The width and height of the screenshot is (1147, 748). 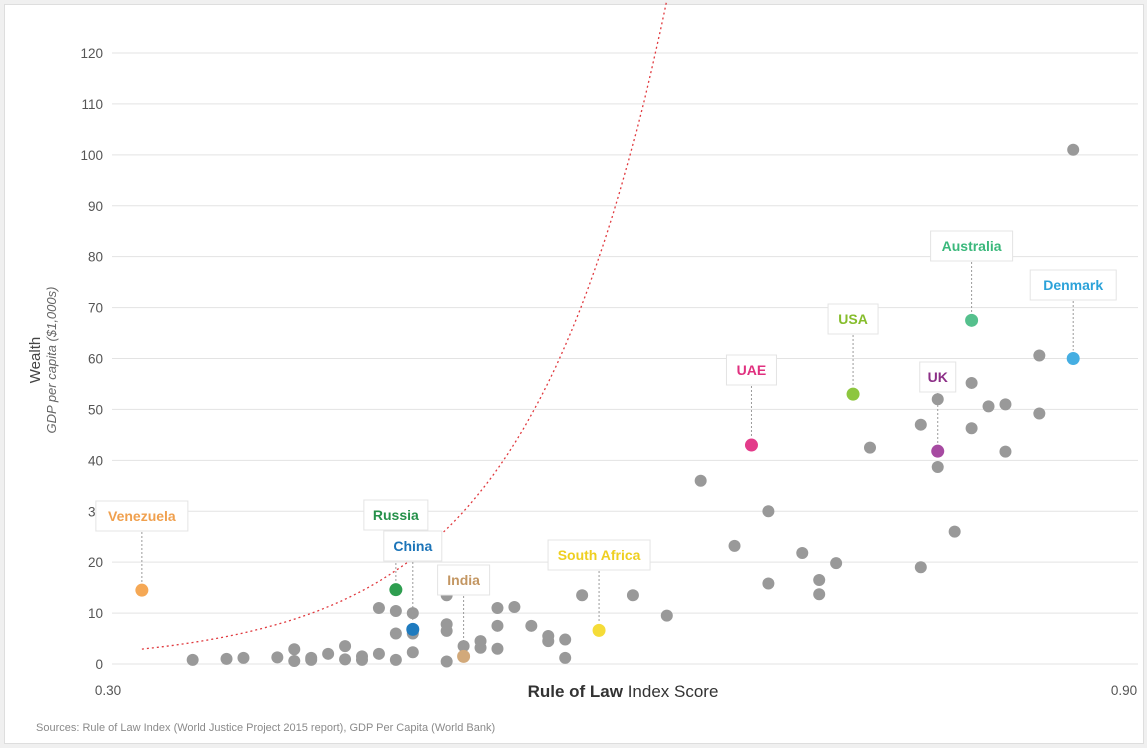 I want to click on y-axis-subtitle: GDP per capita ($1,000s), so click(x=51, y=360).